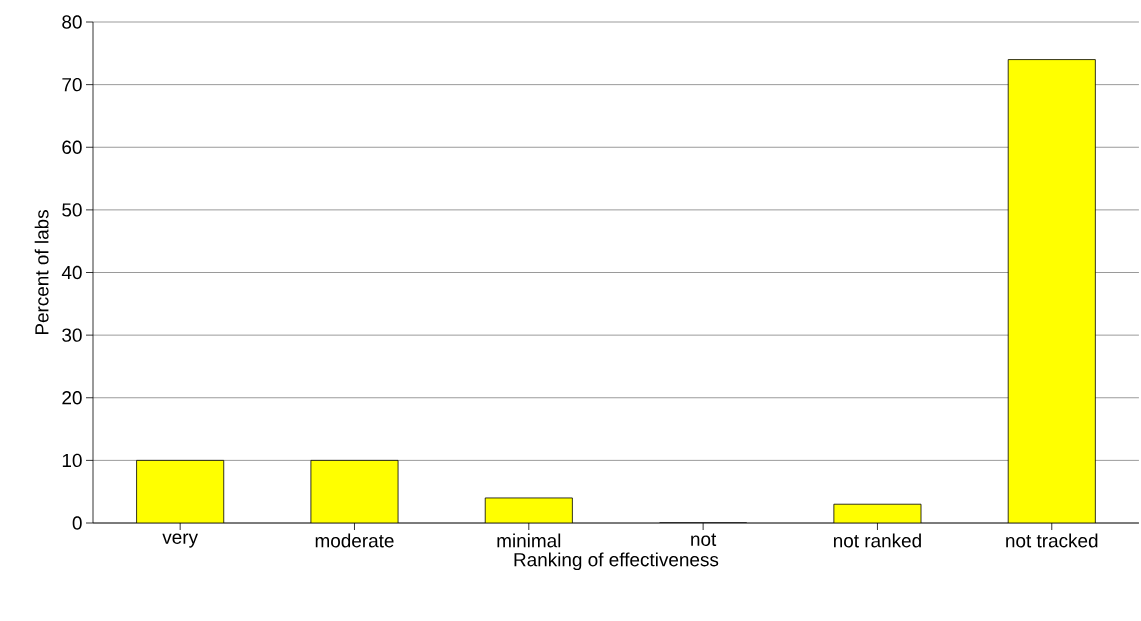  Describe the element at coordinates (1052, 540) in the screenshot. I see `x-tick-label: not tracked` at that location.